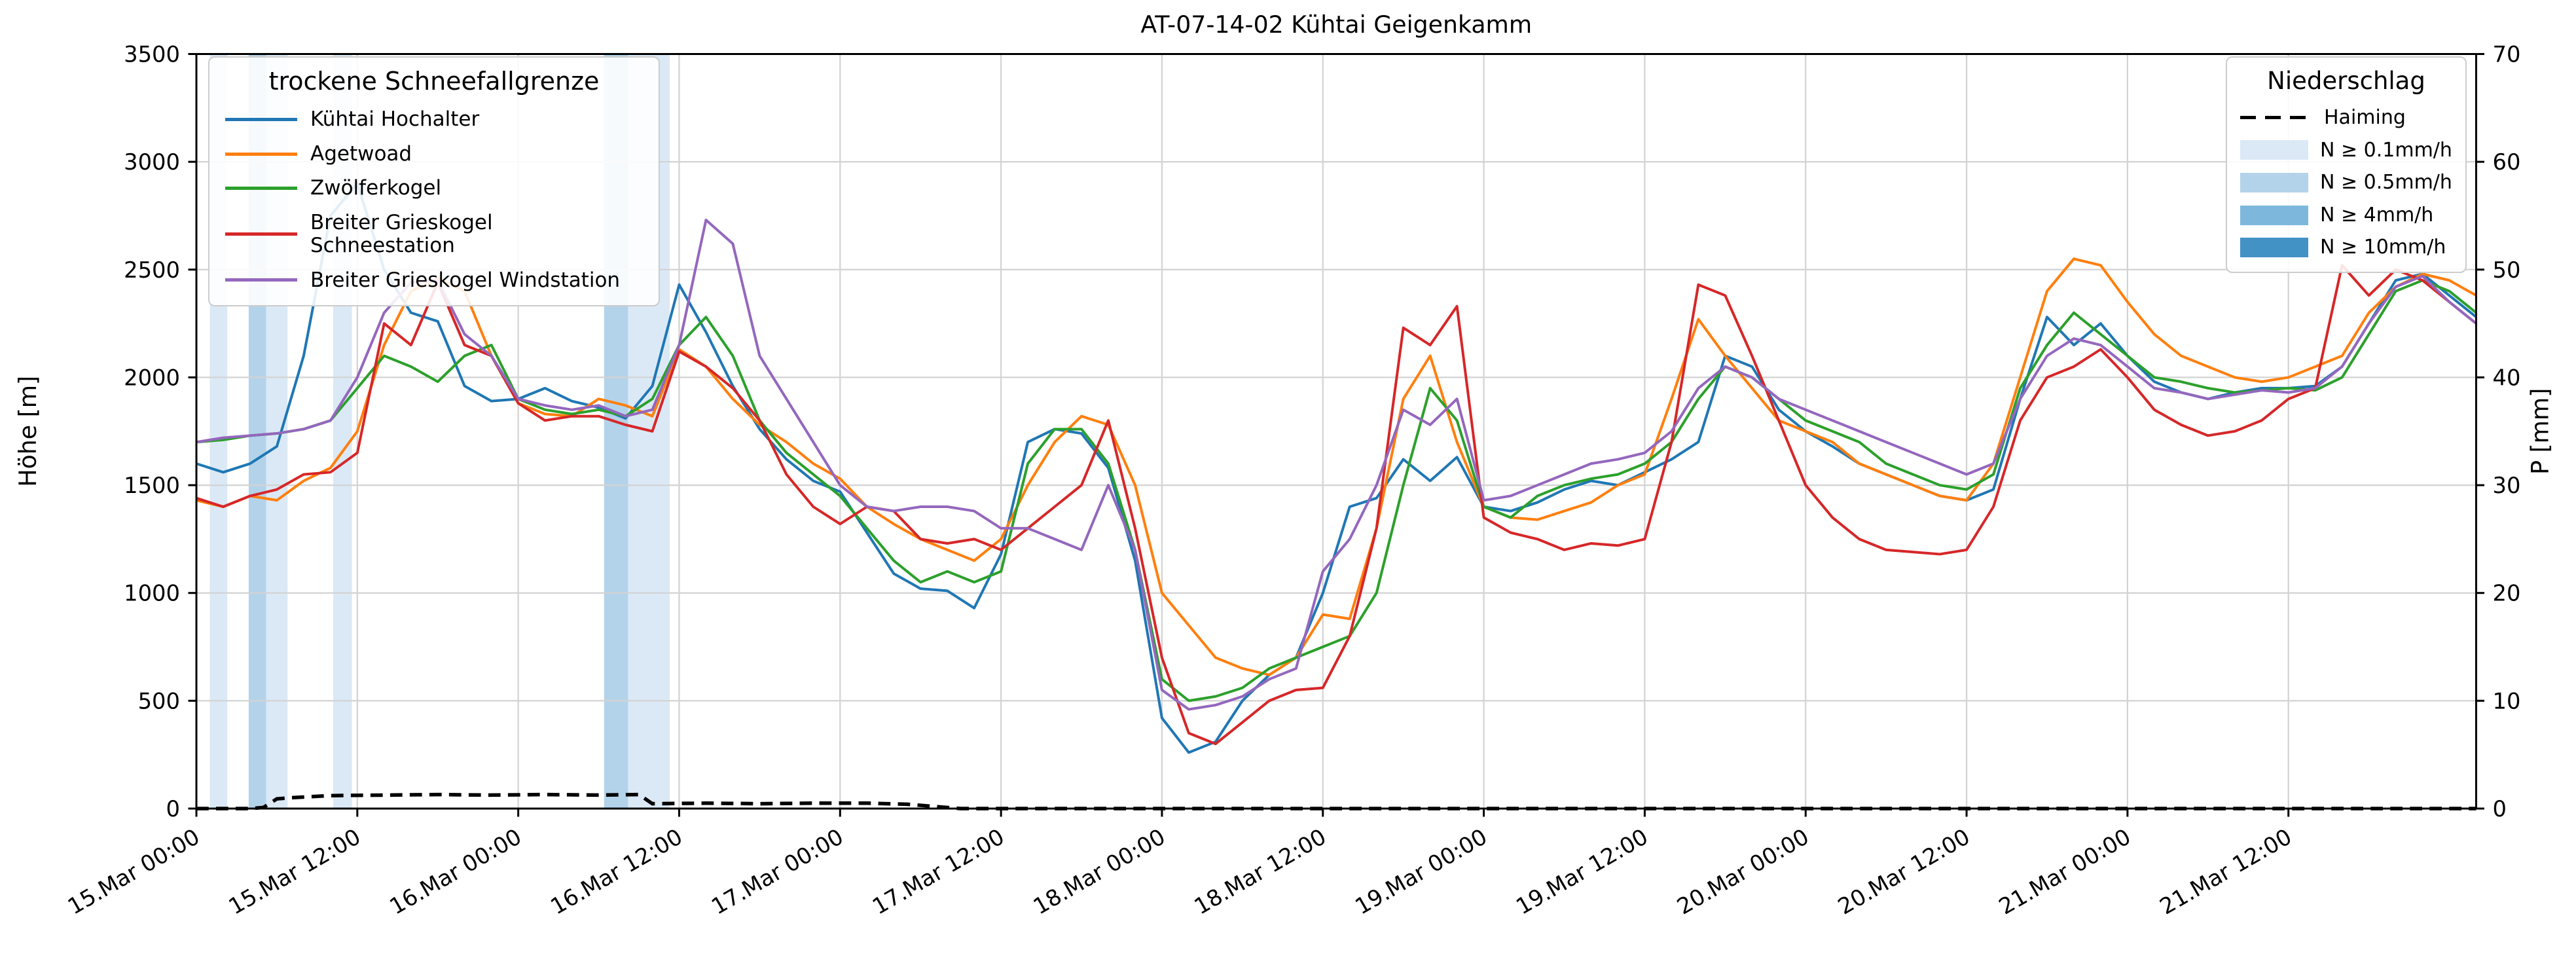 Image resolution: width=2576 pixels, height=967 pixels. I want to click on dashed-line-swatch-icon, so click(2276, 118).